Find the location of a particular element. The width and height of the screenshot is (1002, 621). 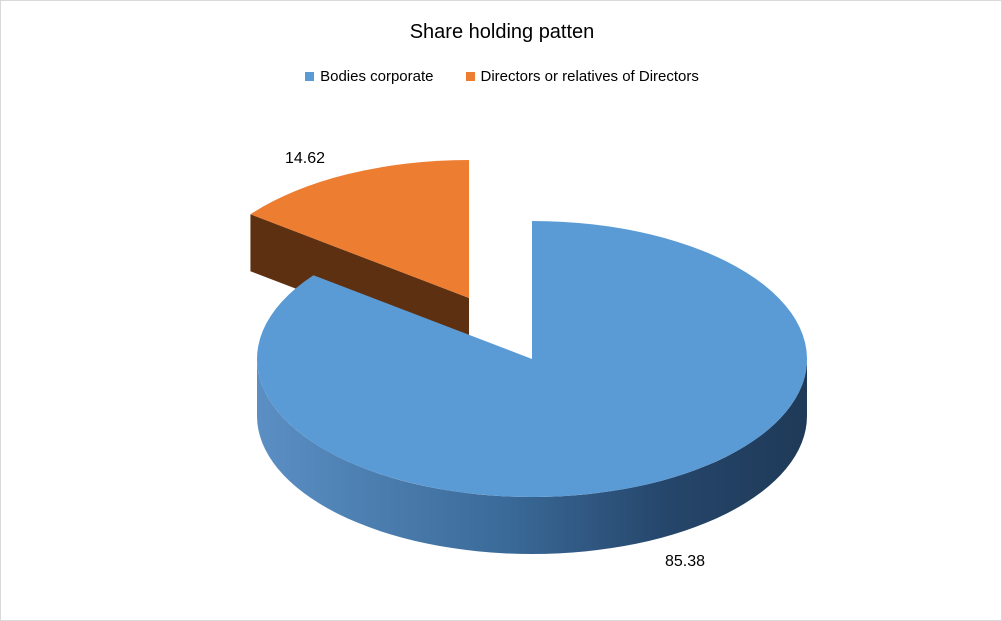

legend-item-bodies-corporate: Bodies corporate is located at coordinates (369, 76).